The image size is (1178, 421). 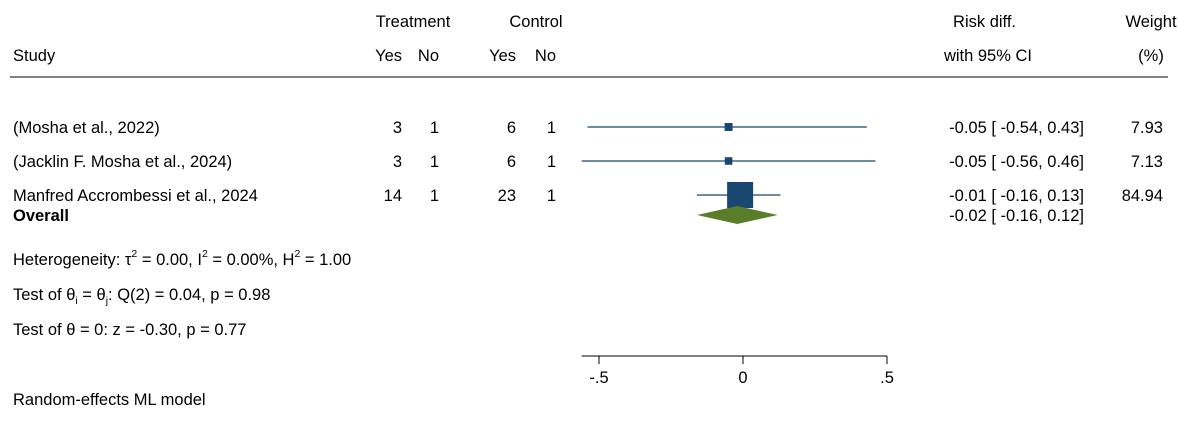 What do you see at coordinates (1016, 162) in the screenshot?
I see `risk-diff-ci: -0.05 [ -0.56, 0.46]` at bounding box center [1016, 162].